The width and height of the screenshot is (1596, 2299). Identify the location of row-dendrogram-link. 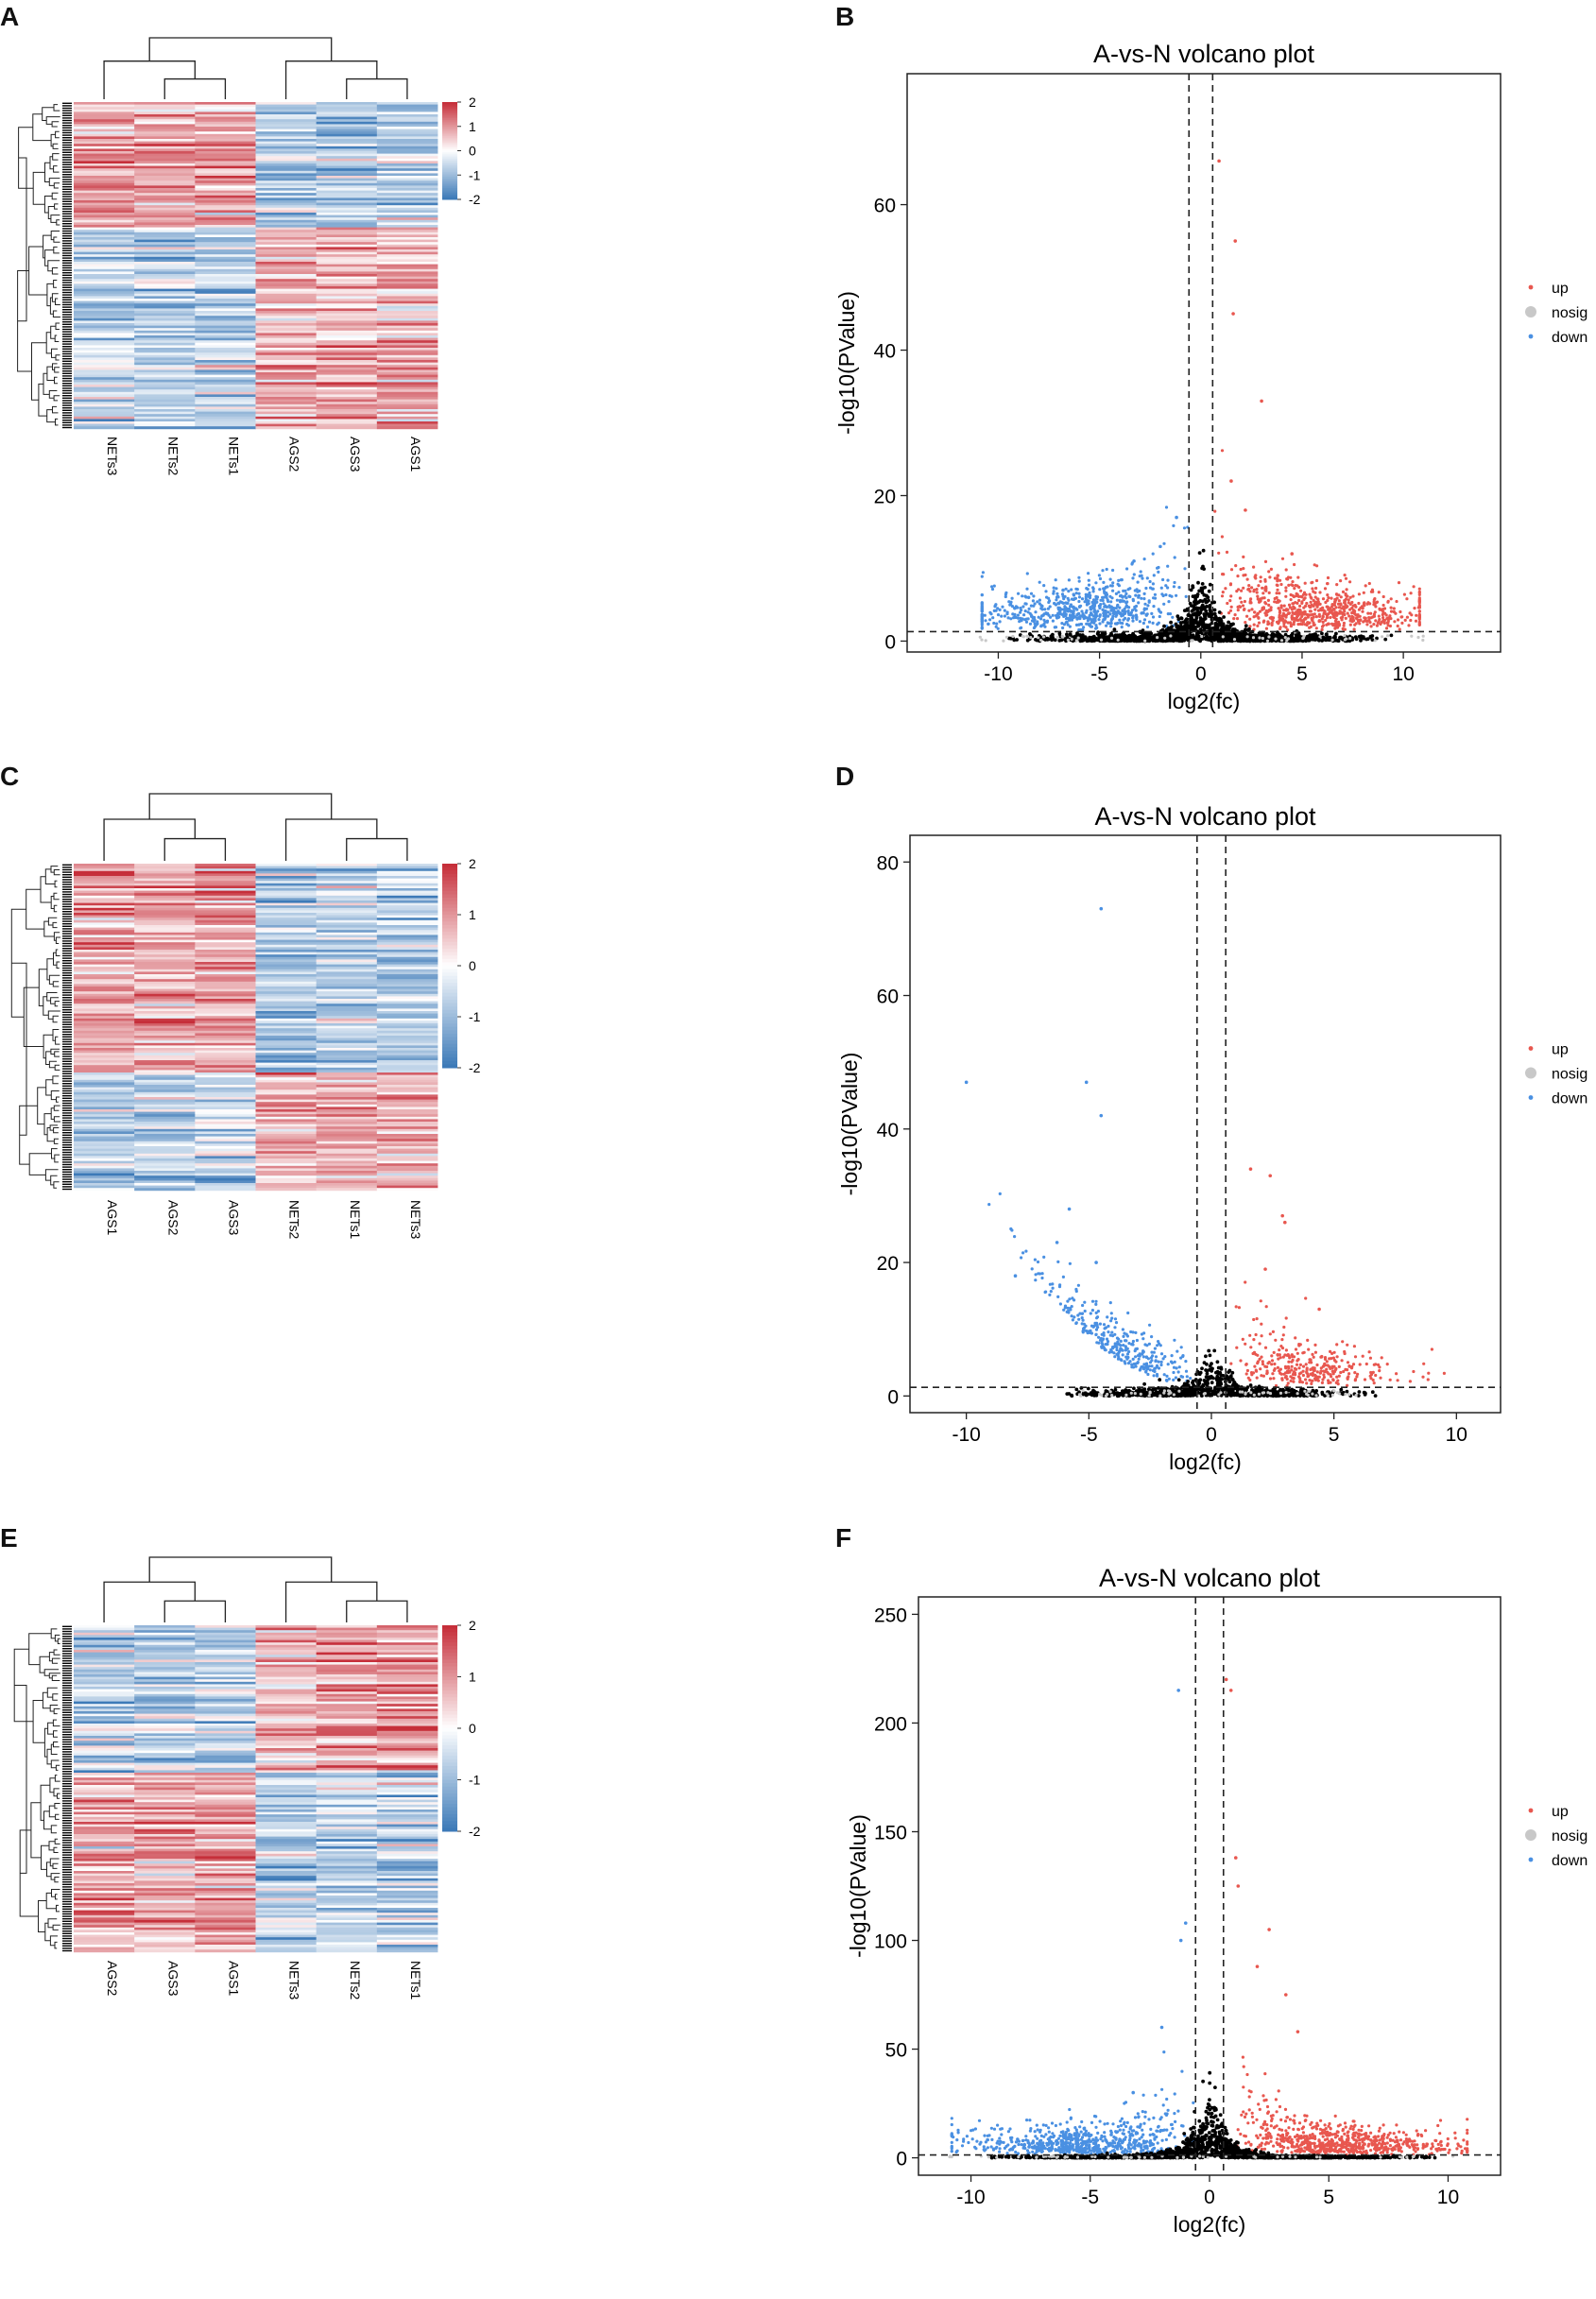
(51, 212).